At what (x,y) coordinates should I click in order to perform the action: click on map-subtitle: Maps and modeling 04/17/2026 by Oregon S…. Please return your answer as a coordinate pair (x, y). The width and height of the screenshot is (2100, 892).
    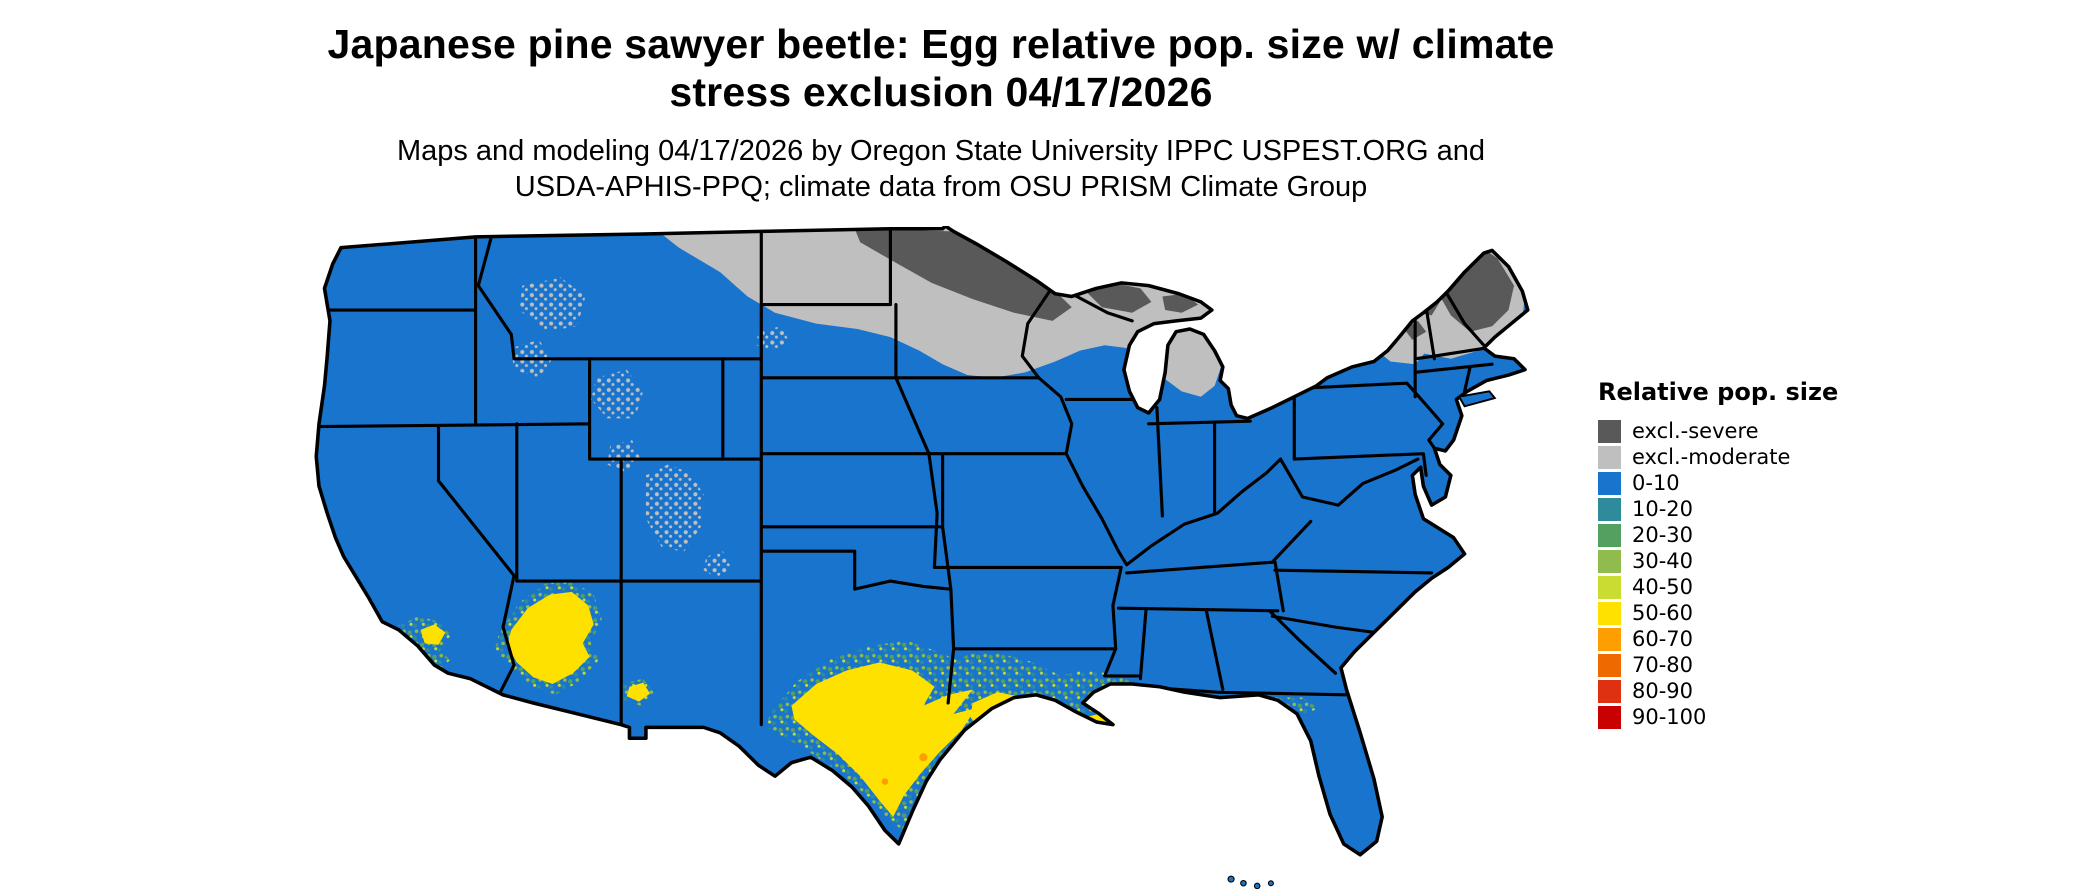
    Looking at the image, I should click on (941, 169).